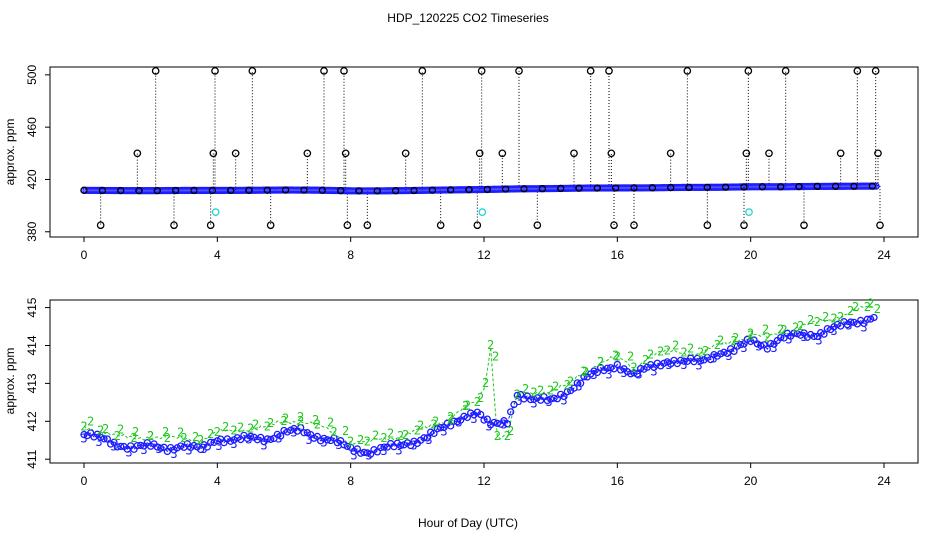 This screenshot has height=540, width=936. Describe the element at coordinates (32, 179) in the screenshot. I see `y-tick-label: 420` at that location.